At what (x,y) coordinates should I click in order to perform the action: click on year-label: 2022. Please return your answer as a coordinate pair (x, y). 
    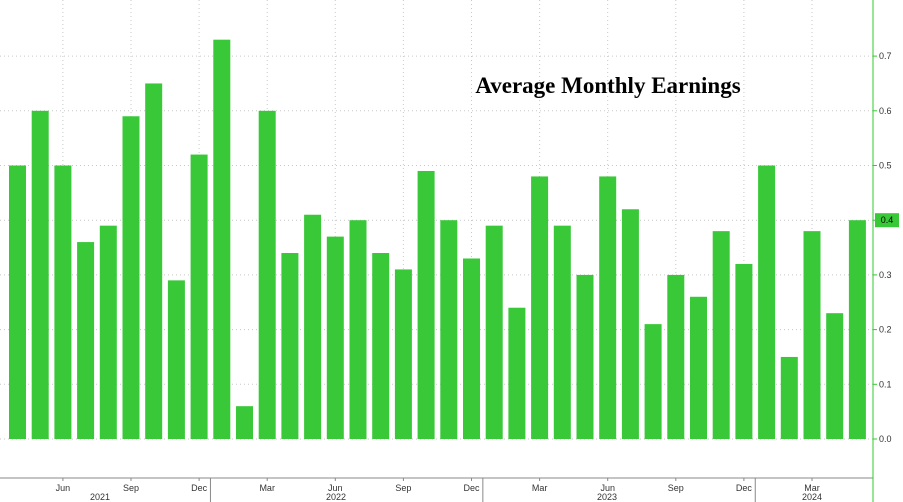
    Looking at the image, I should click on (336, 497).